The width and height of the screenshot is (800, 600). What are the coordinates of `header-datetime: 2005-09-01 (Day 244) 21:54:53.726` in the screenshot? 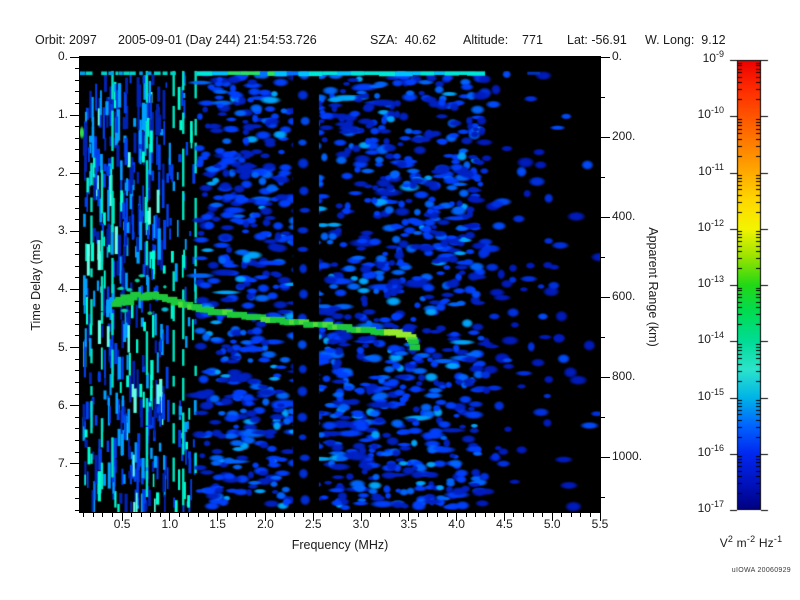 It's located at (217, 40).